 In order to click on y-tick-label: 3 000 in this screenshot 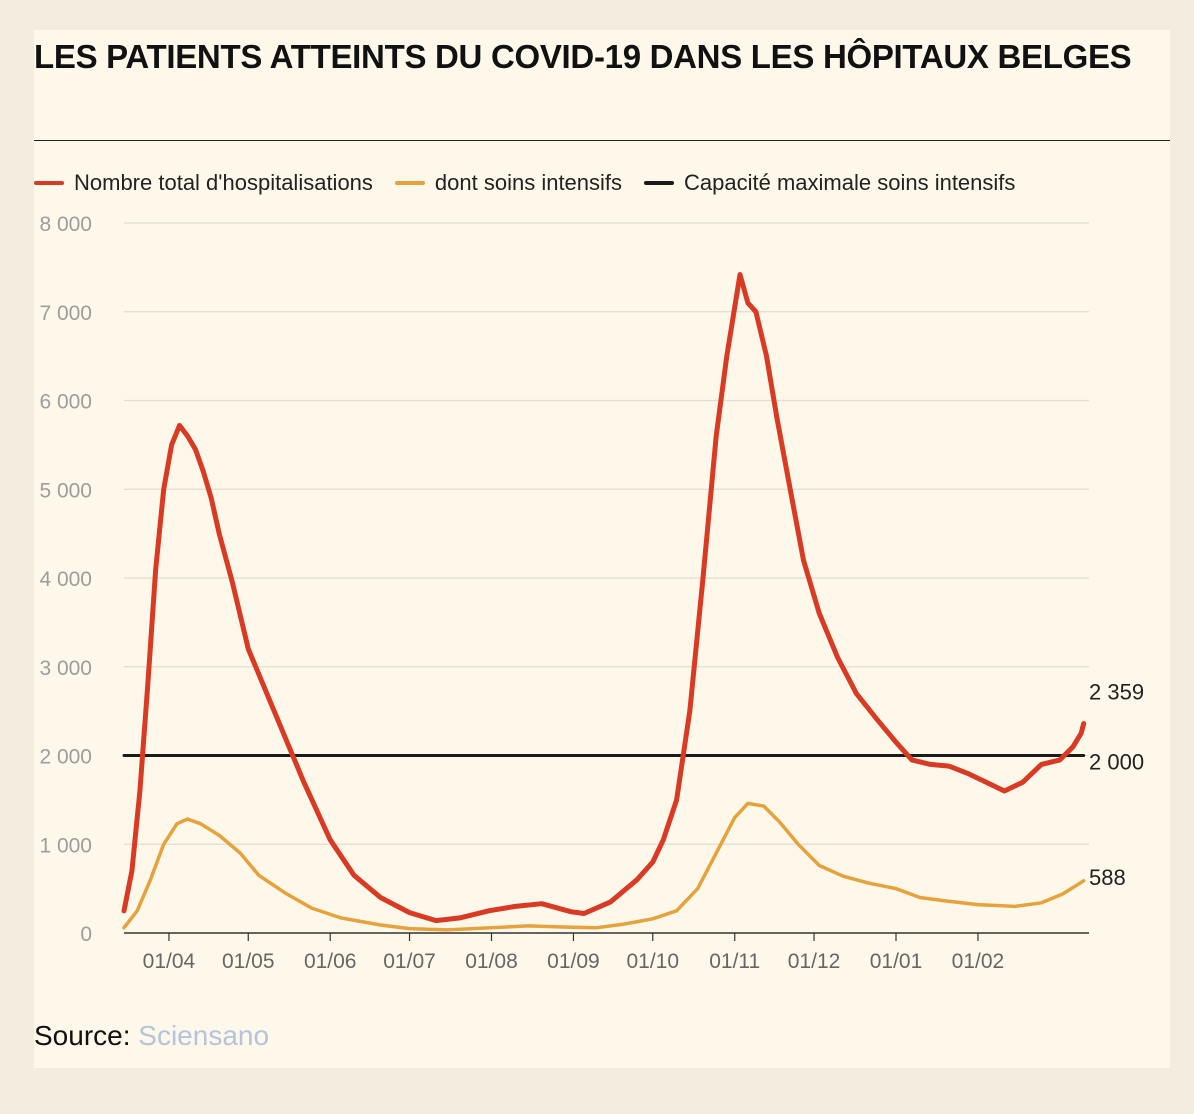, I will do `click(65, 668)`.